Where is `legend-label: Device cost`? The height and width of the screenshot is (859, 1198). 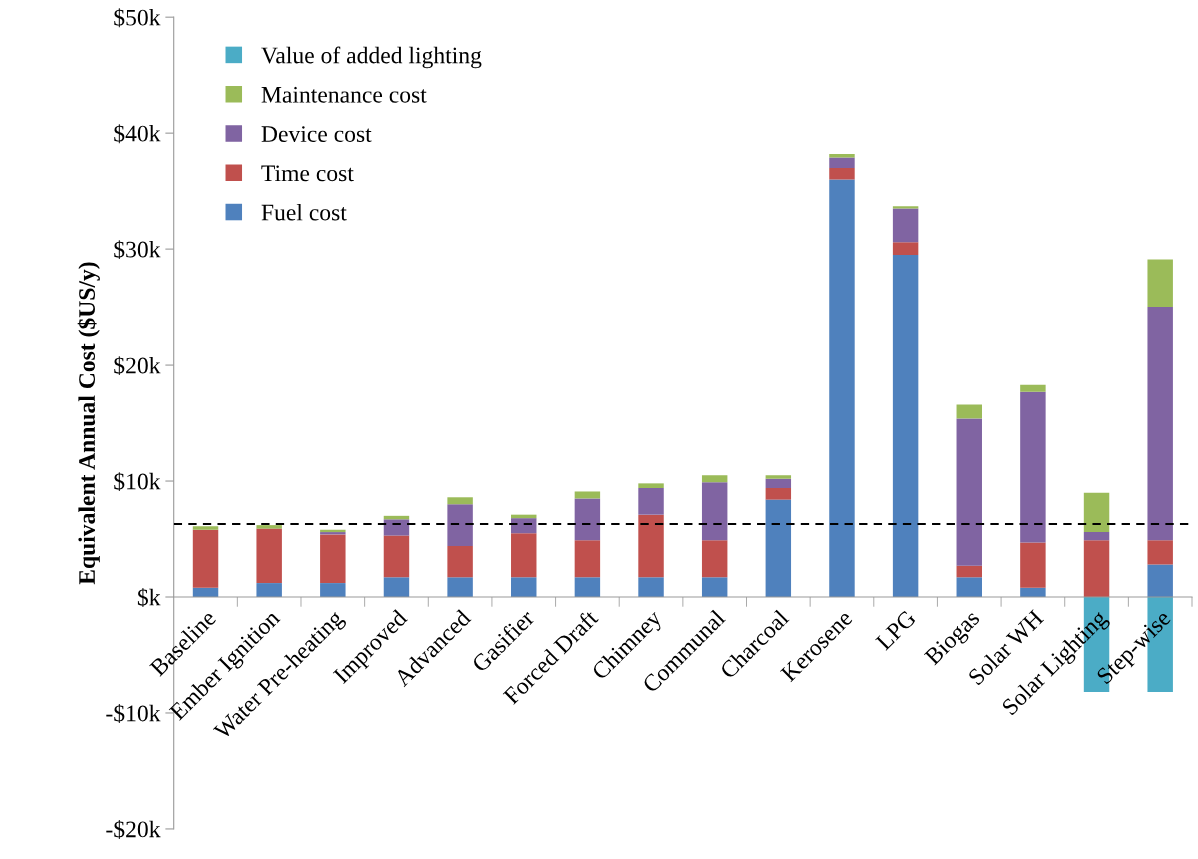
legend-label: Device cost is located at coordinates (316, 134).